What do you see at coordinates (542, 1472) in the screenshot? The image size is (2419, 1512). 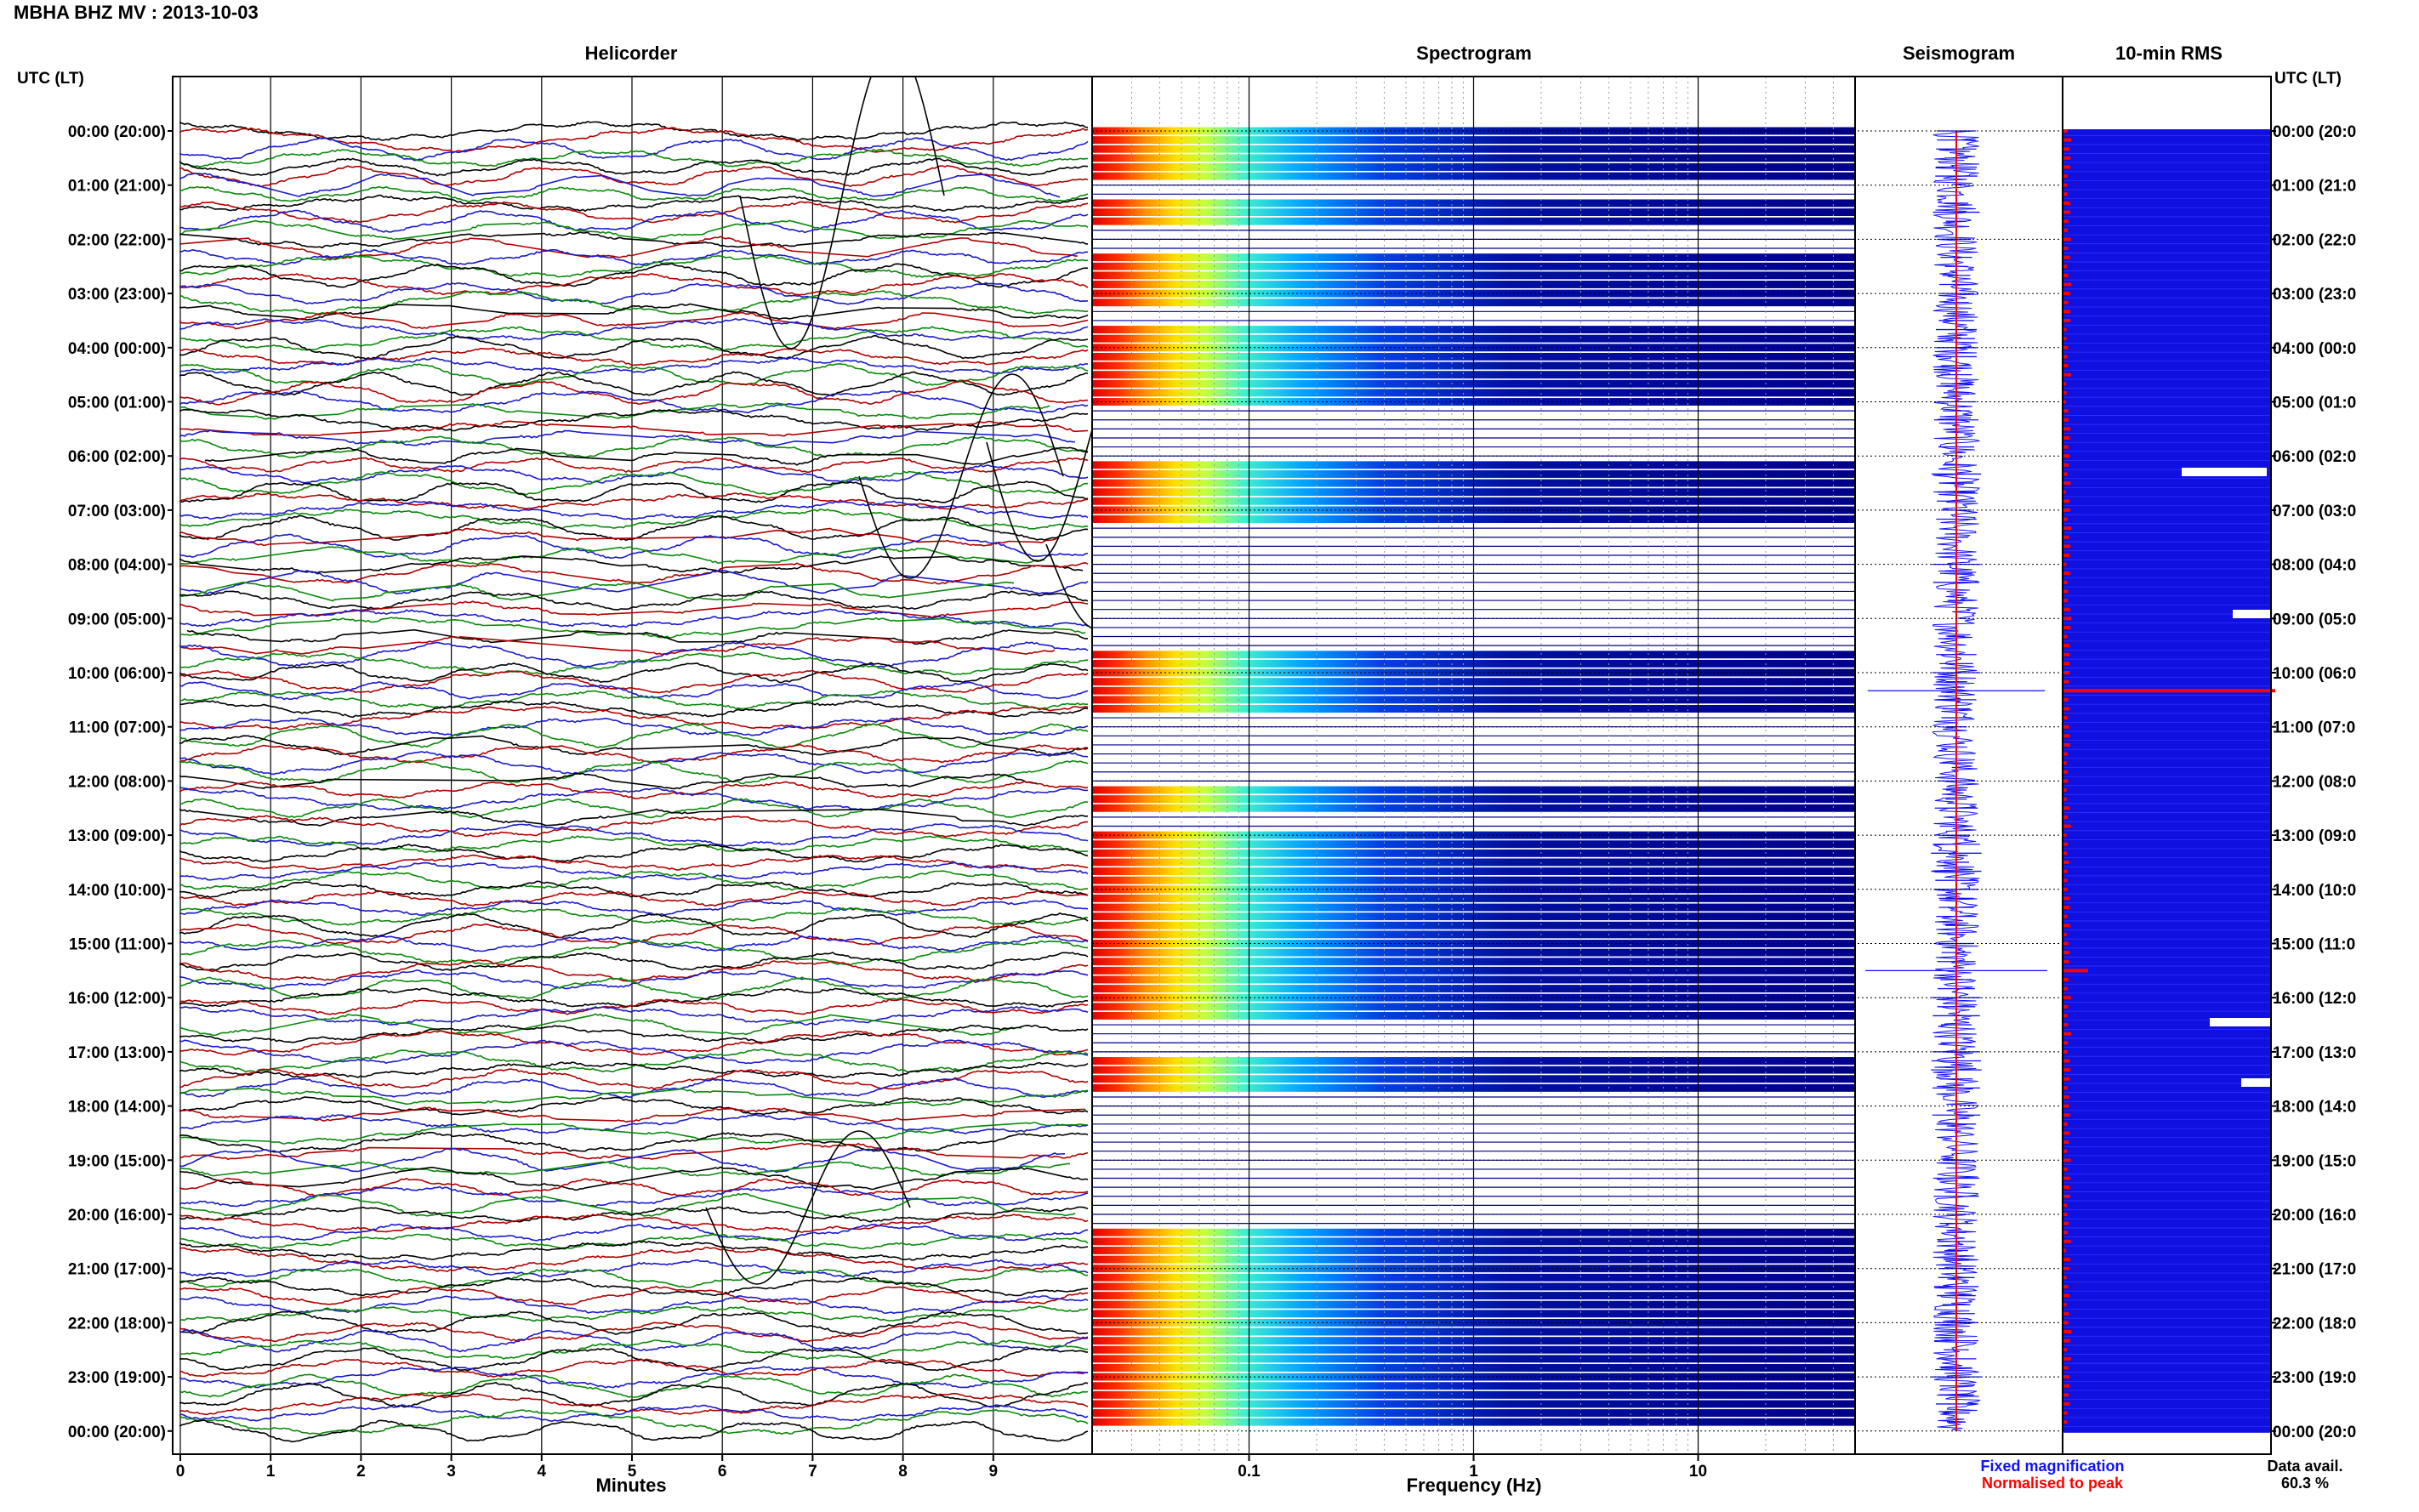 I see `x-axis-tick-label: 4` at bounding box center [542, 1472].